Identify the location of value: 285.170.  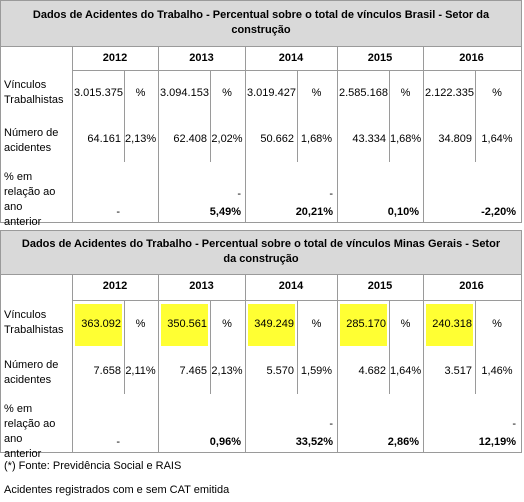
(366, 324).